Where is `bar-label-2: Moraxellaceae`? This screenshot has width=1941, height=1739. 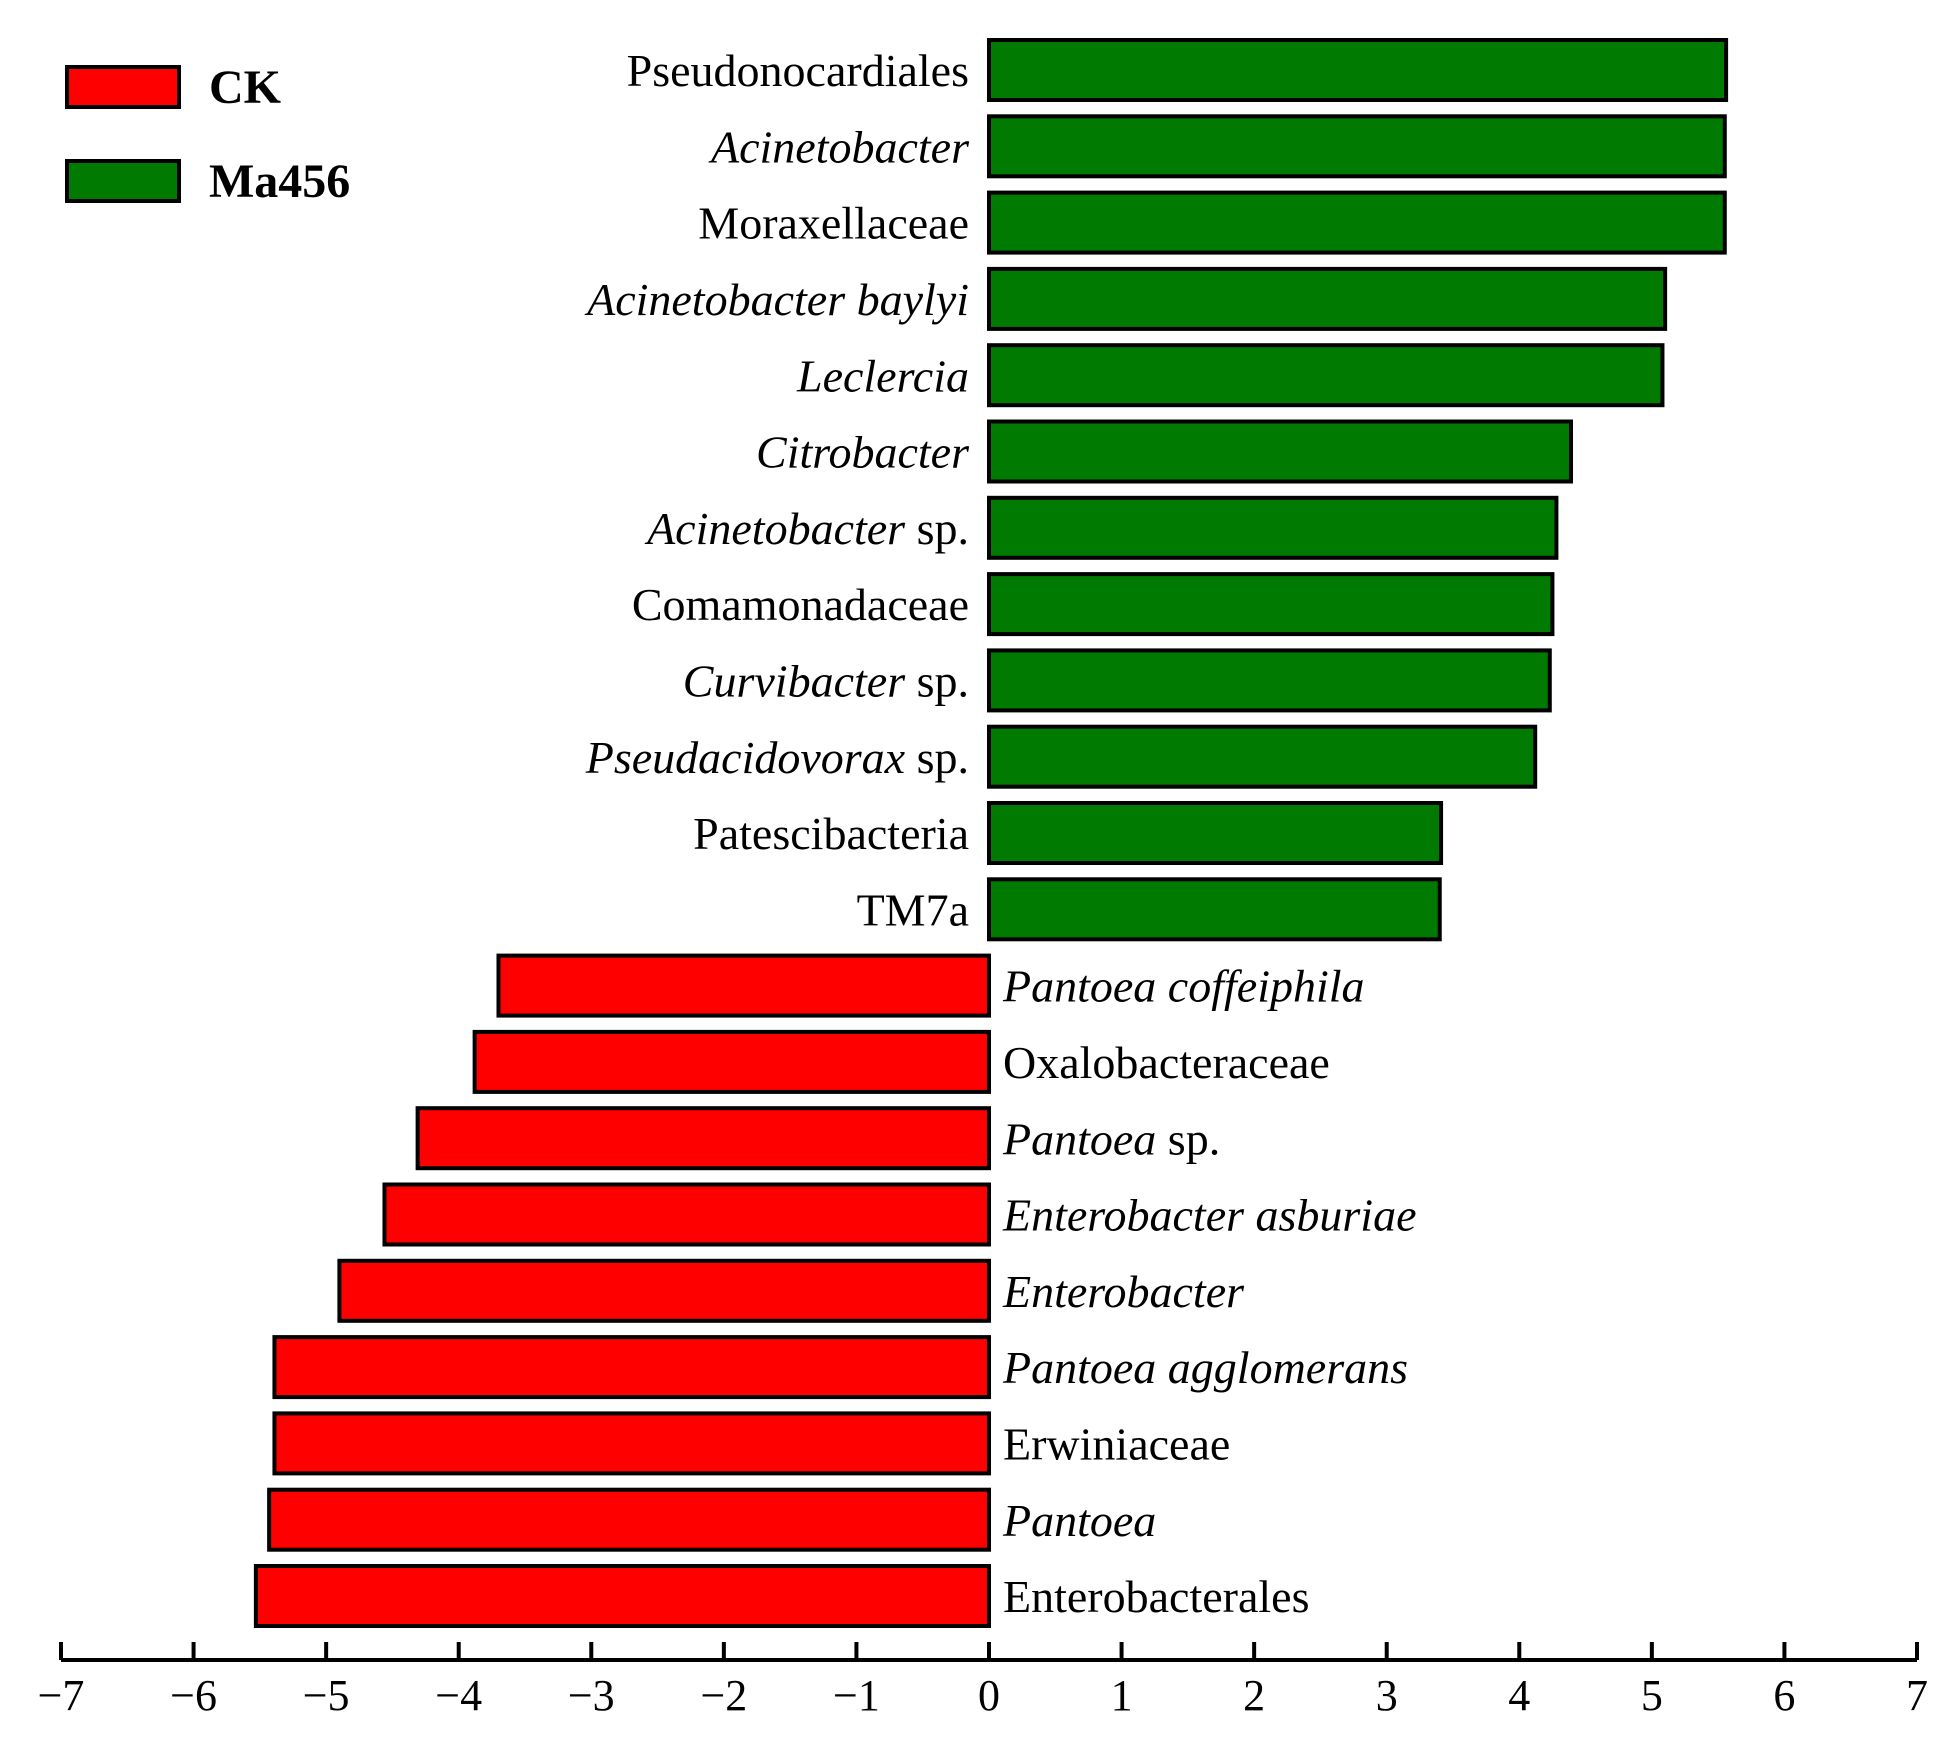 bar-label-2: Moraxellaceae is located at coordinates (833, 223).